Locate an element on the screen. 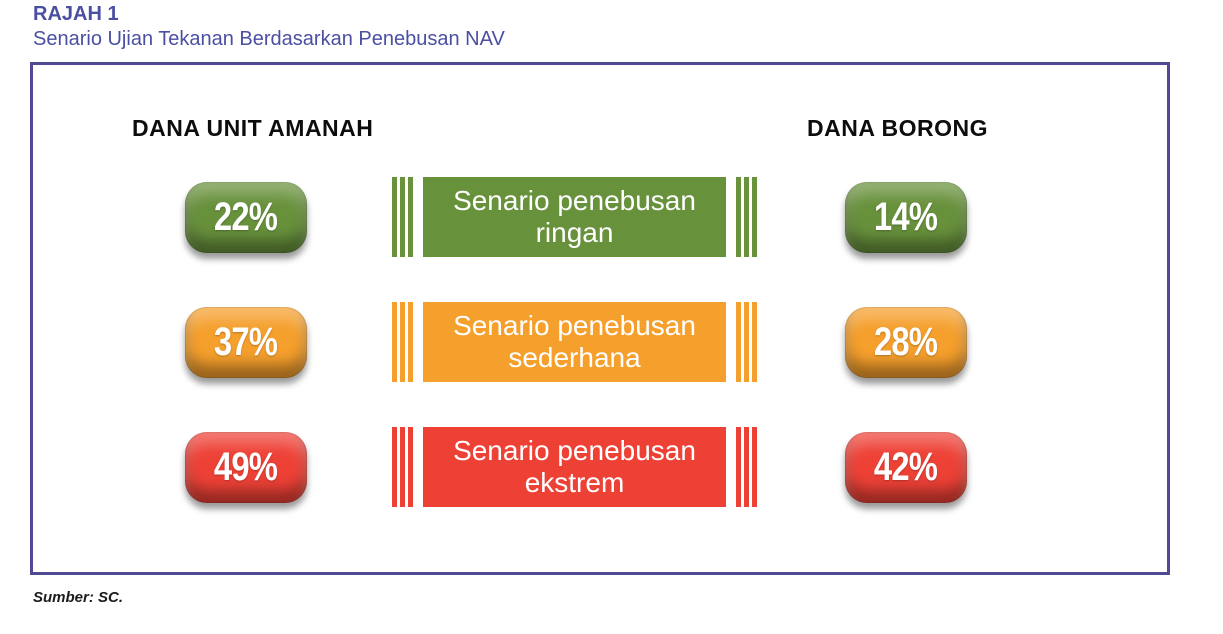 This screenshot has height=634, width=1223. wholesale-value: 28% is located at coordinates (906, 342).